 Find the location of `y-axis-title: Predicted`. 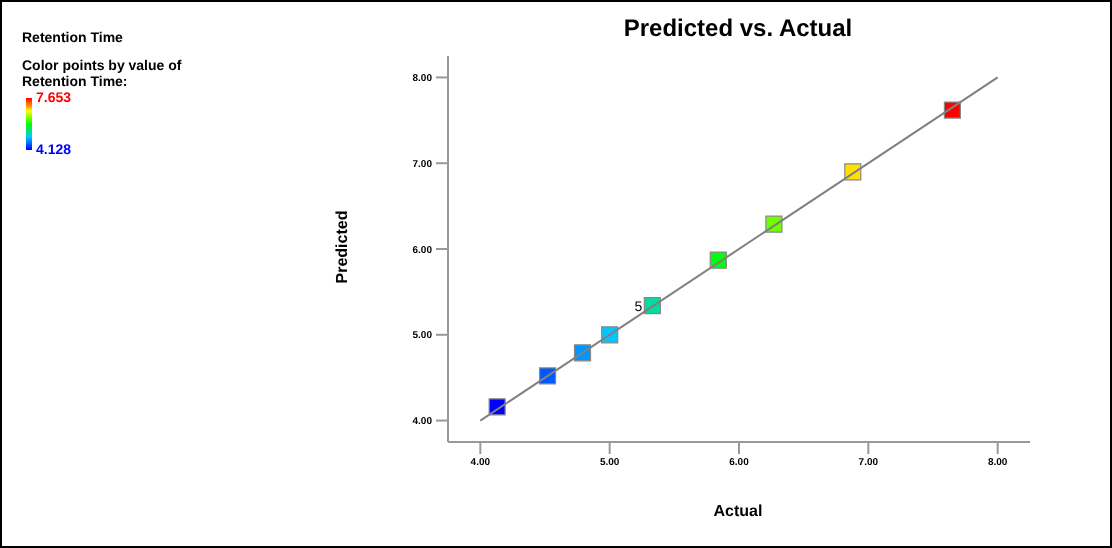

y-axis-title: Predicted is located at coordinates (342, 248).